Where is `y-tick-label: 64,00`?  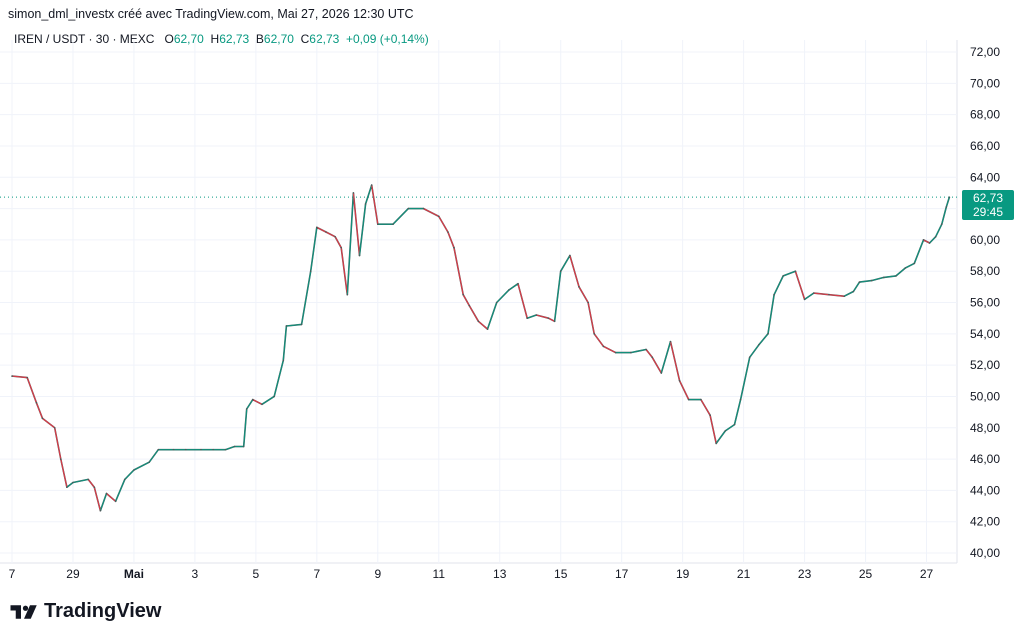 y-tick-label: 64,00 is located at coordinates (985, 177).